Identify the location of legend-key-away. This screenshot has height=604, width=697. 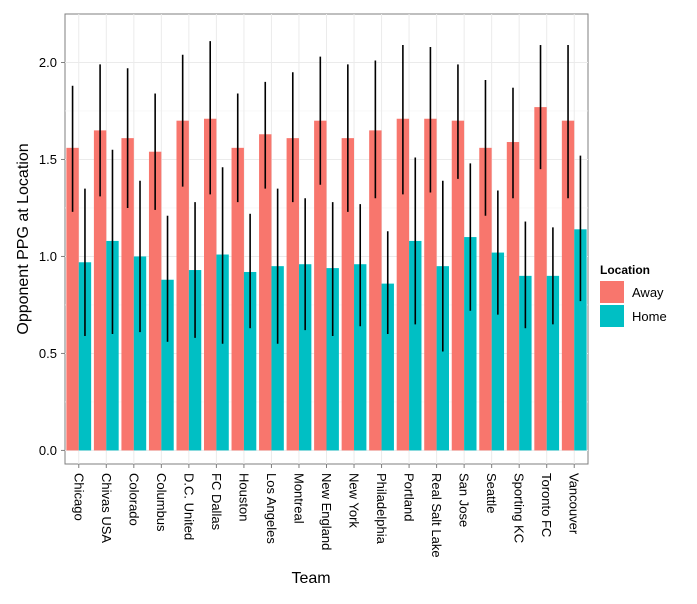
(612, 292).